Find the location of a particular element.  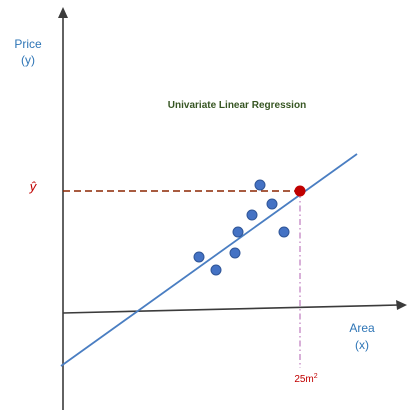

prediction-point is located at coordinates (300, 191).